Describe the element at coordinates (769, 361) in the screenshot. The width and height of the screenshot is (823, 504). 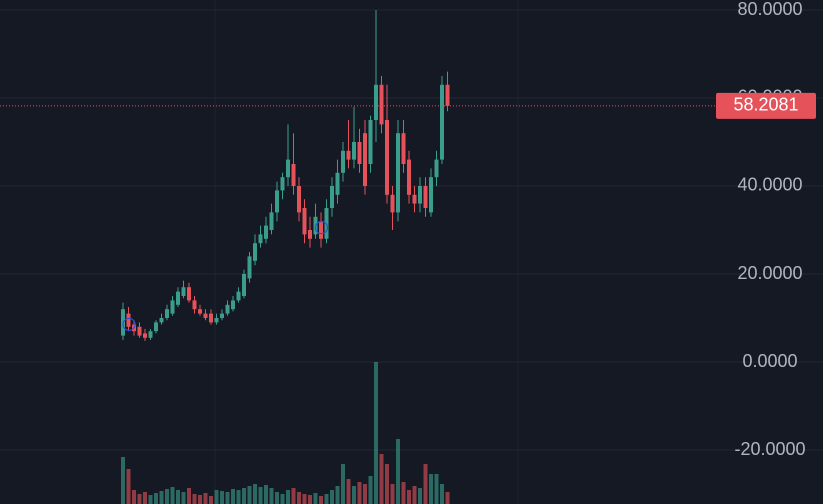
I see `y-tick-label: 0.0000` at that location.